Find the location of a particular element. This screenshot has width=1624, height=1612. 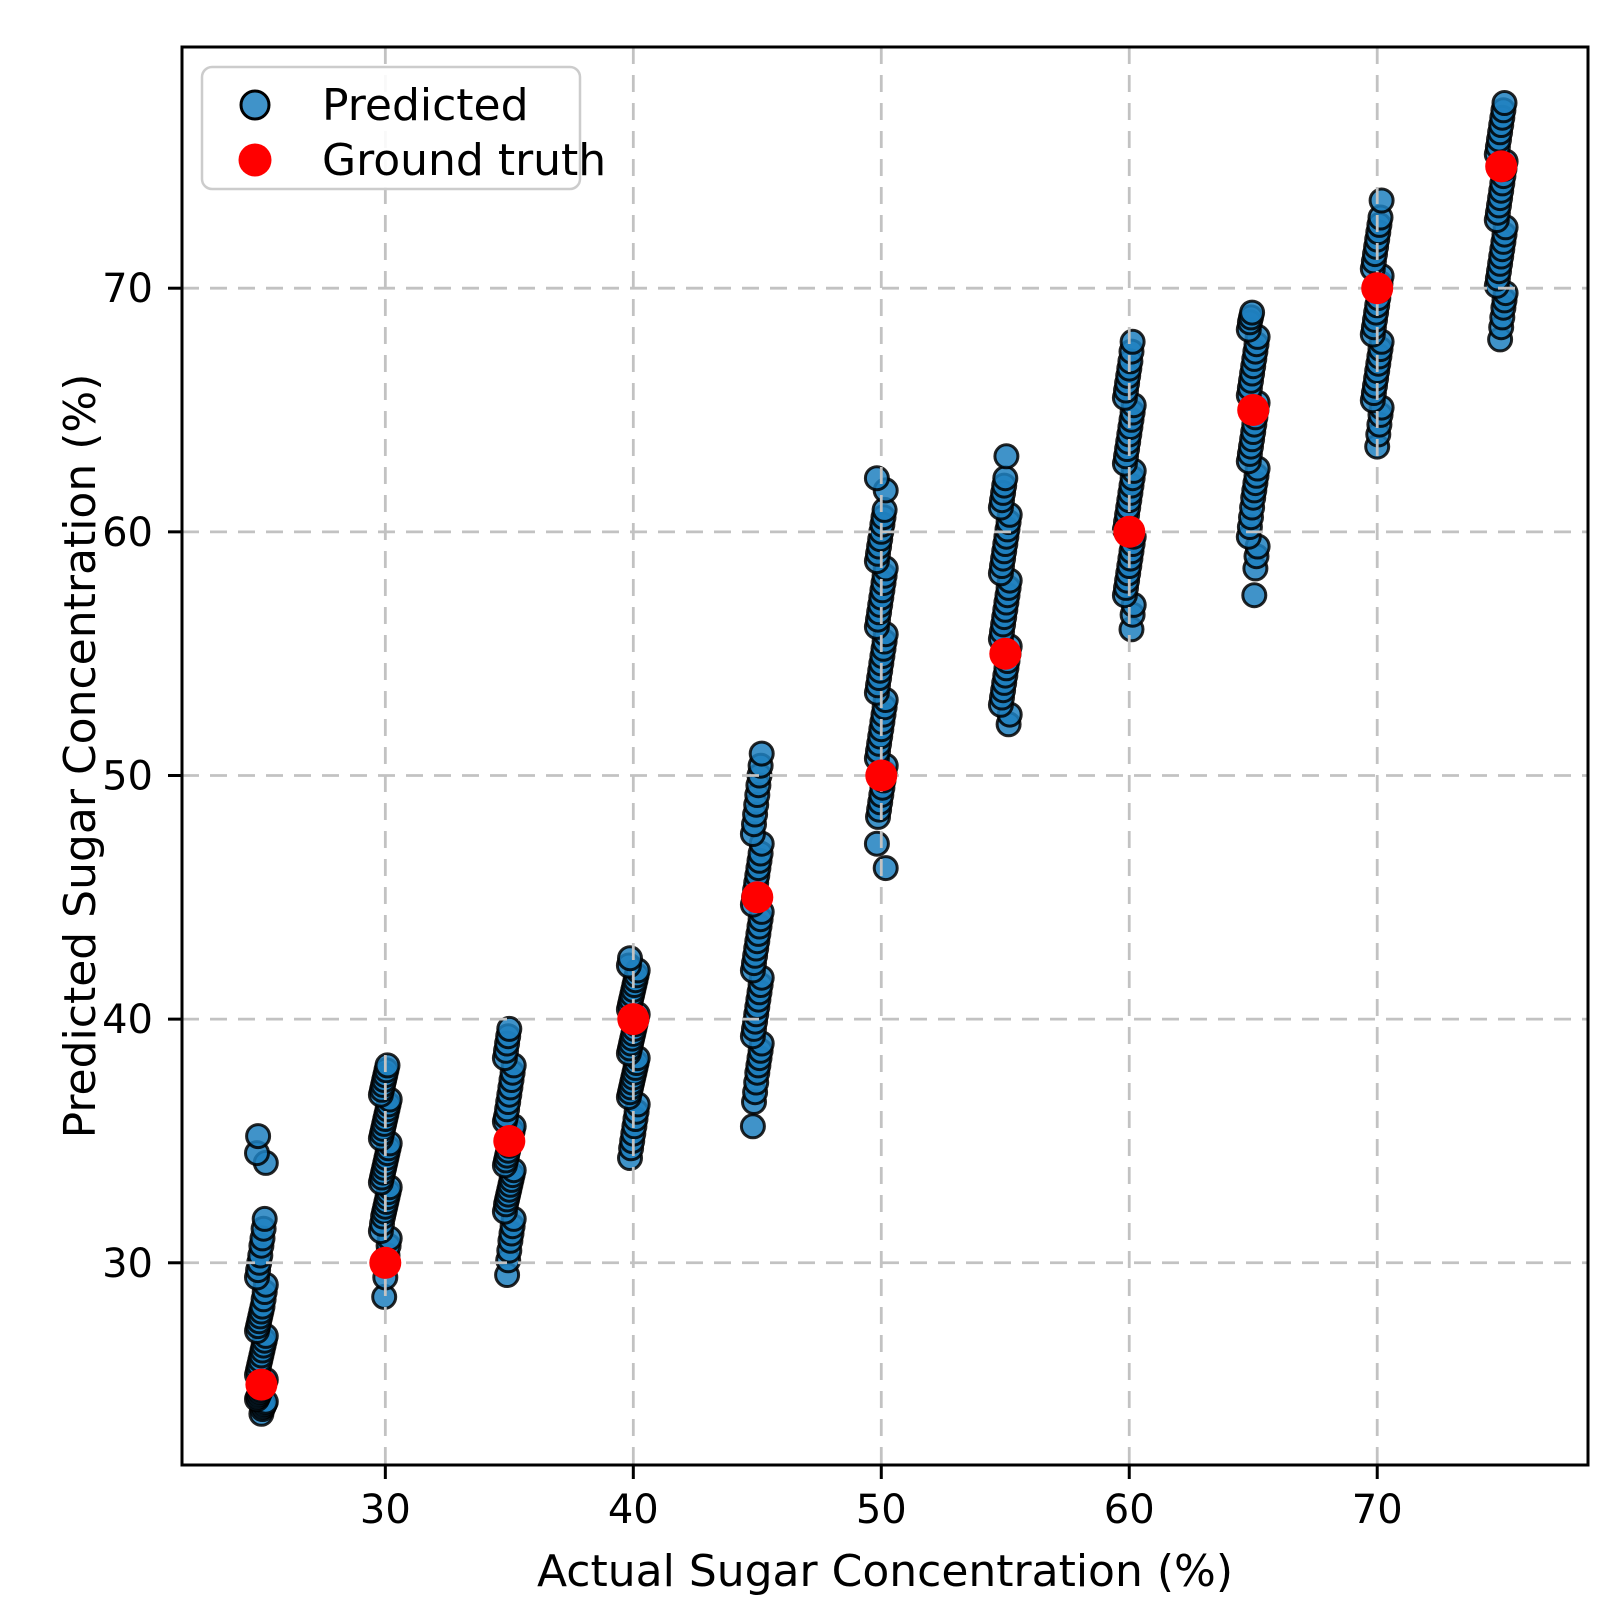

y-tick-label: 70 is located at coordinates (127, 289).